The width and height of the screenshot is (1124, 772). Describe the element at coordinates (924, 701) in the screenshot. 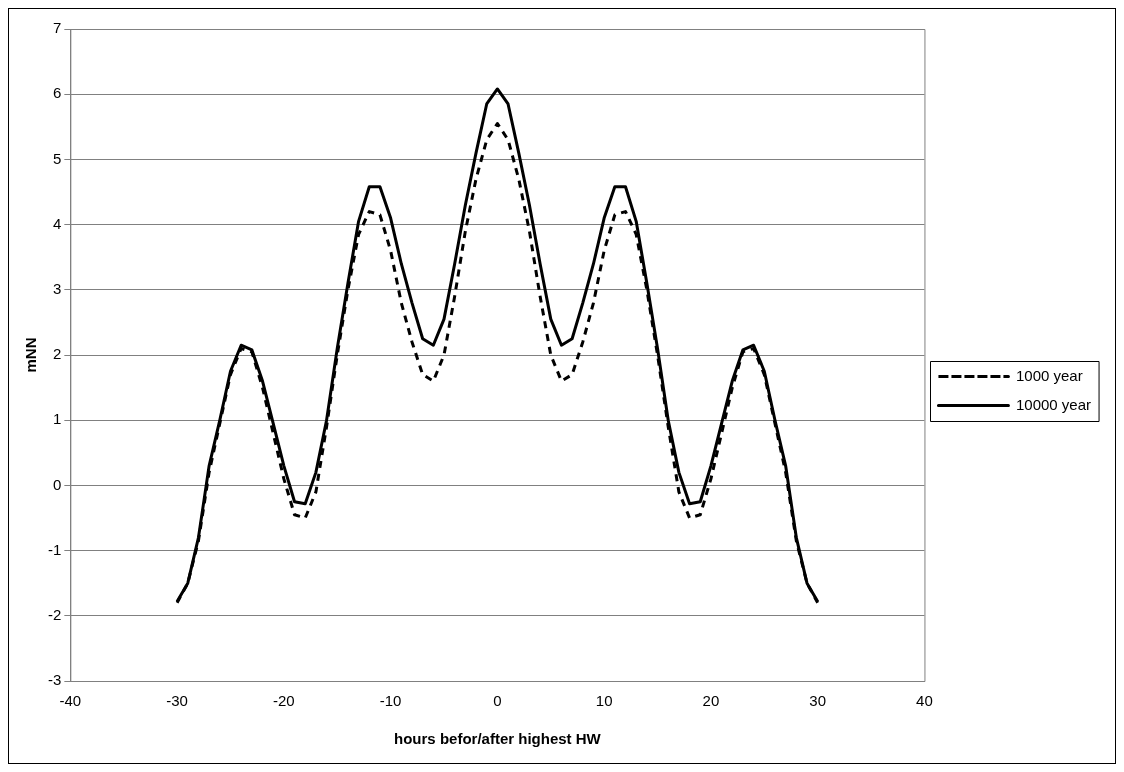

I see `x-tick-label: 40` at that location.